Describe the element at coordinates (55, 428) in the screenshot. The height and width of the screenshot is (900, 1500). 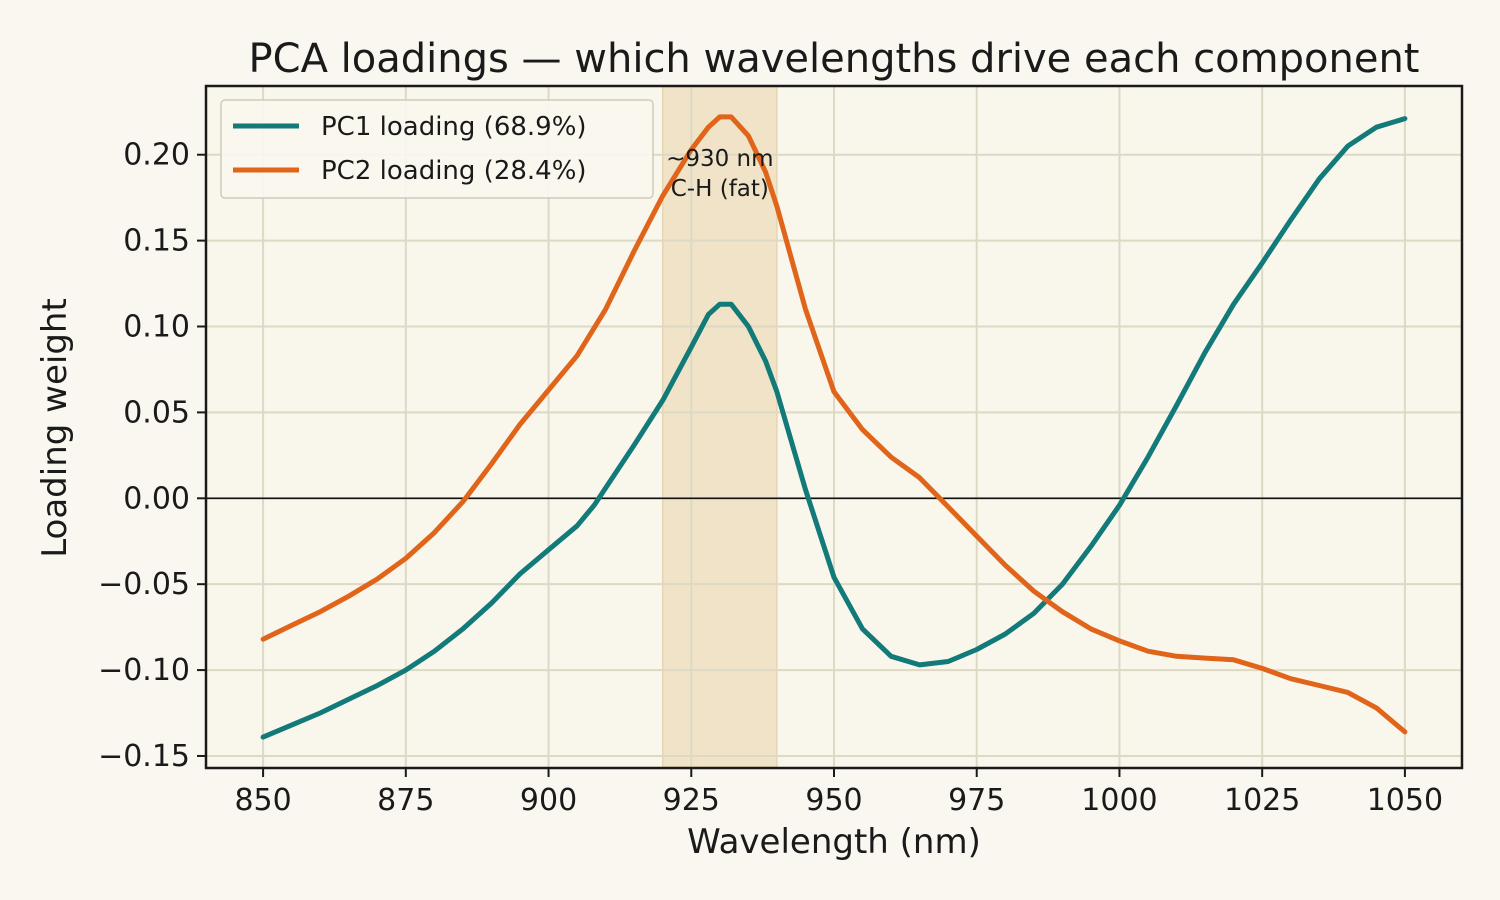
I see `y-axis-label: Loading weight` at that location.